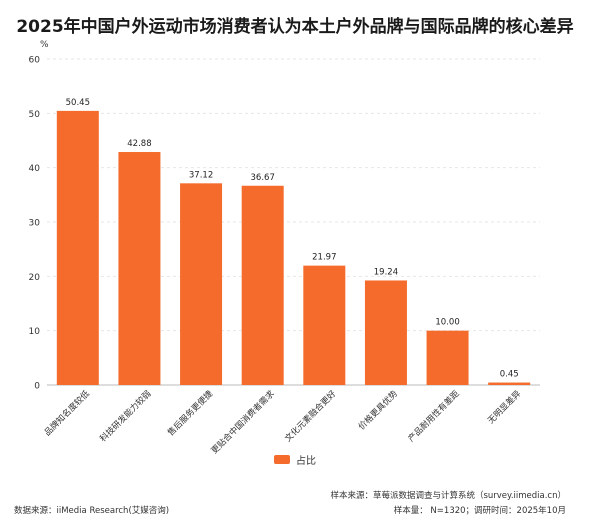 The height and width of the screenshot is (519, 590). What do you see at coordinates (509, 375) in the screenshot?
I see `data-label: 0.45` at bounding box center [509, 375].